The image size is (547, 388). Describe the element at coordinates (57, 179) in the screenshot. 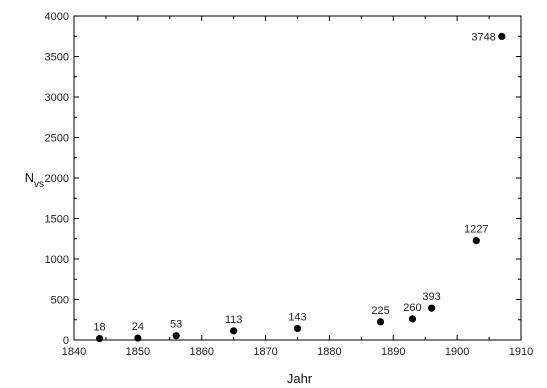

I see `y-tick-label: 2000` at that location.